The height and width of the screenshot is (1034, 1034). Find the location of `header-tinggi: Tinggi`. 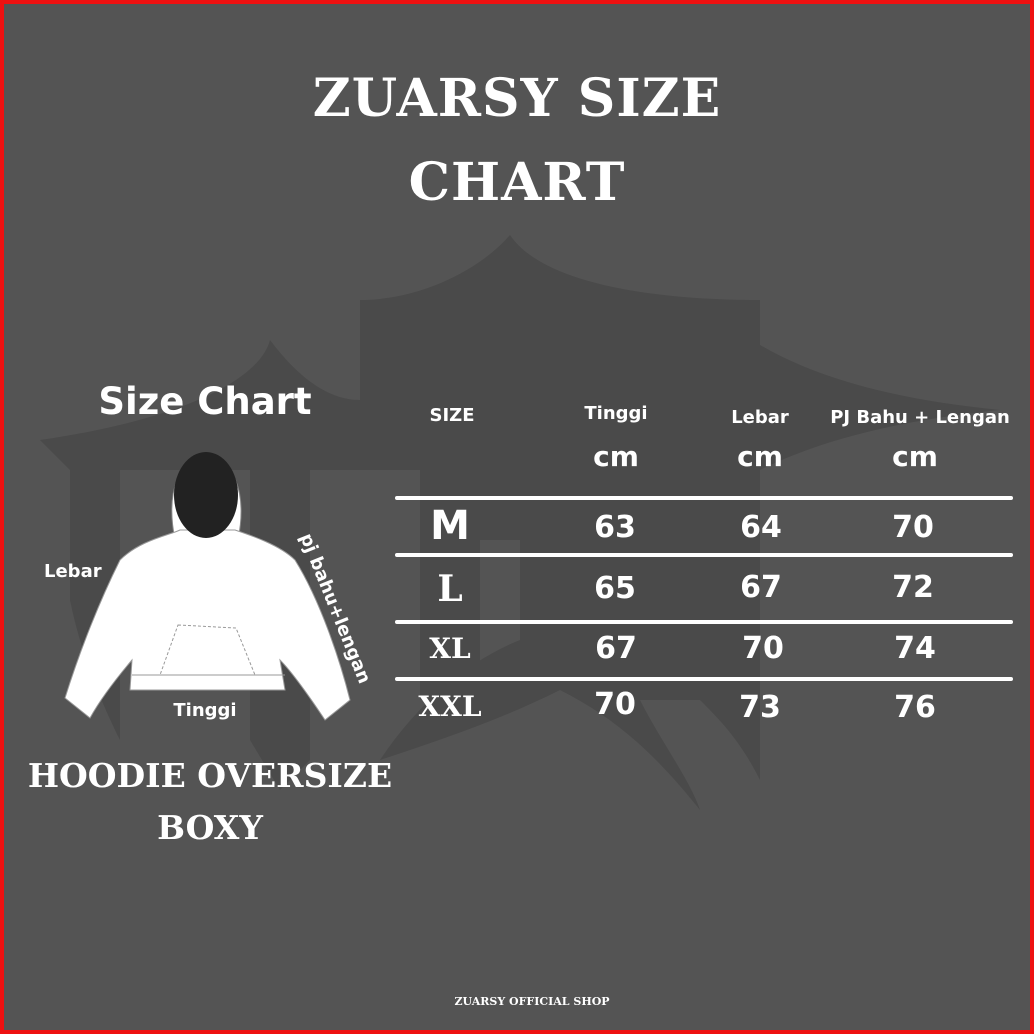

header-tinggi: Tinggi is located at coordinates (616, 413).